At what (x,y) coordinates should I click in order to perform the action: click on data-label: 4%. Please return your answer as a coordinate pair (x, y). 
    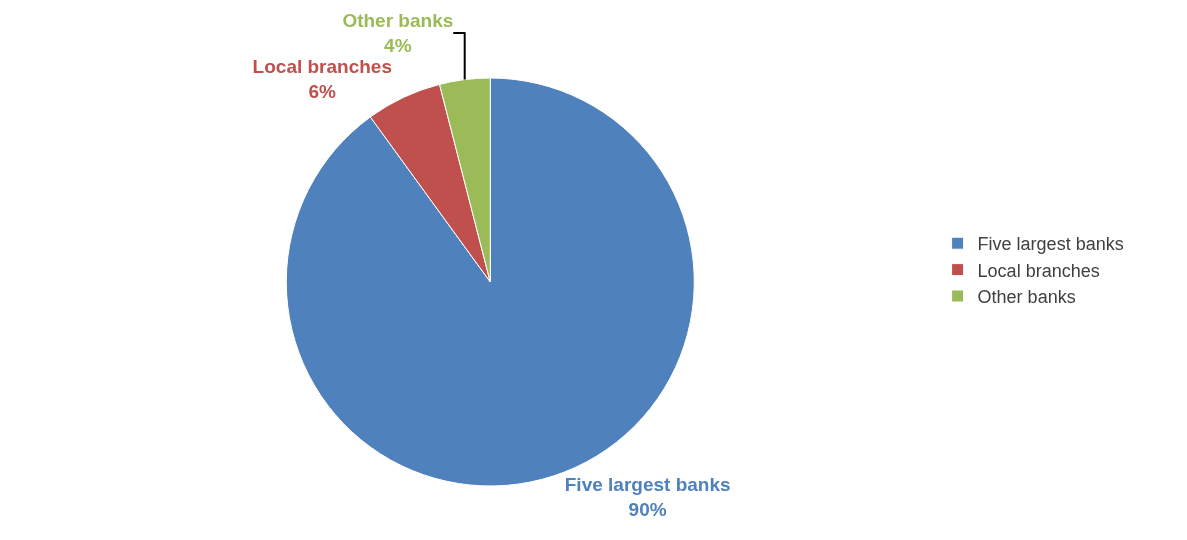
    Looking at the image, I should click on (398, 45).